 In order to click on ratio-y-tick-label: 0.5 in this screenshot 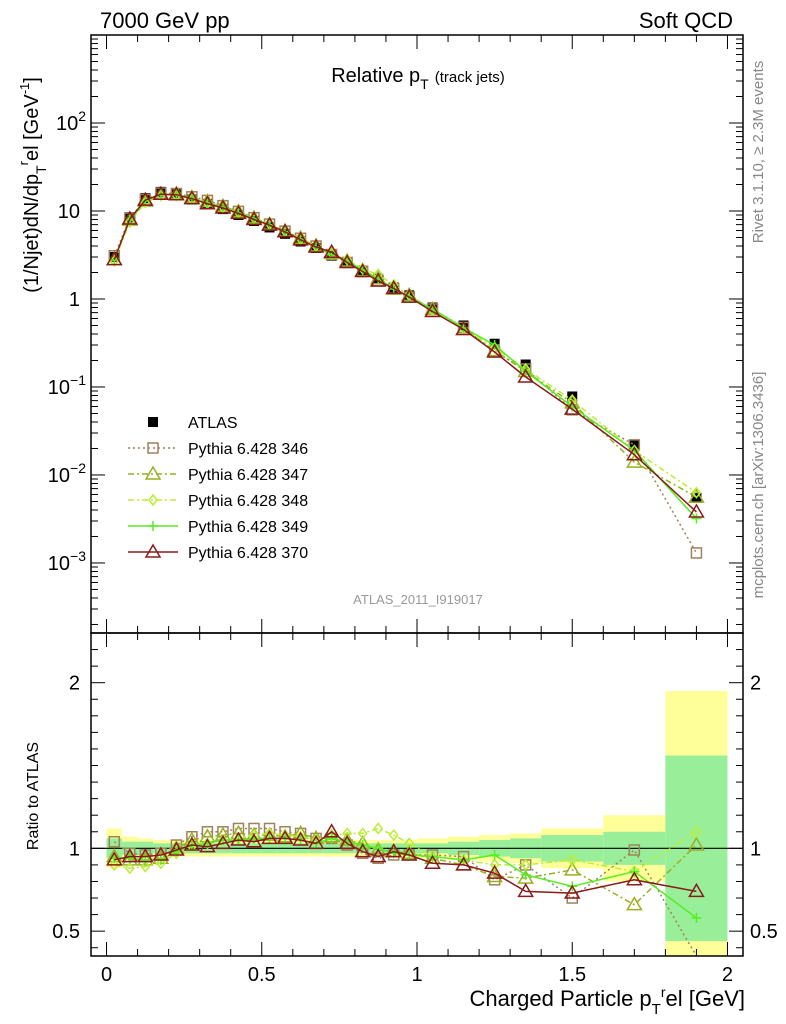, I will do `click(66, 932)`.